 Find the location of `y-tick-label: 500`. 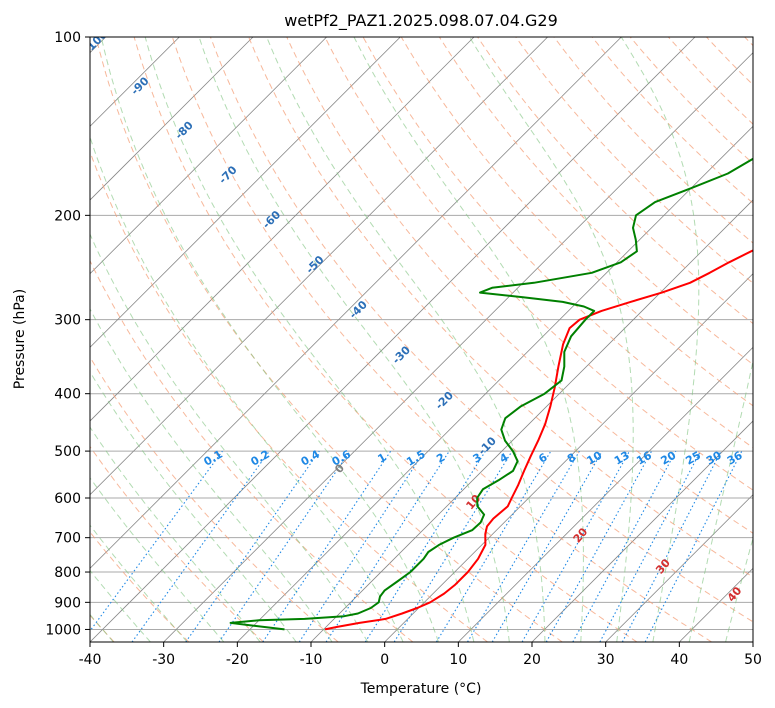

y-tick-label: 500 is located at coordinates (67, 452).